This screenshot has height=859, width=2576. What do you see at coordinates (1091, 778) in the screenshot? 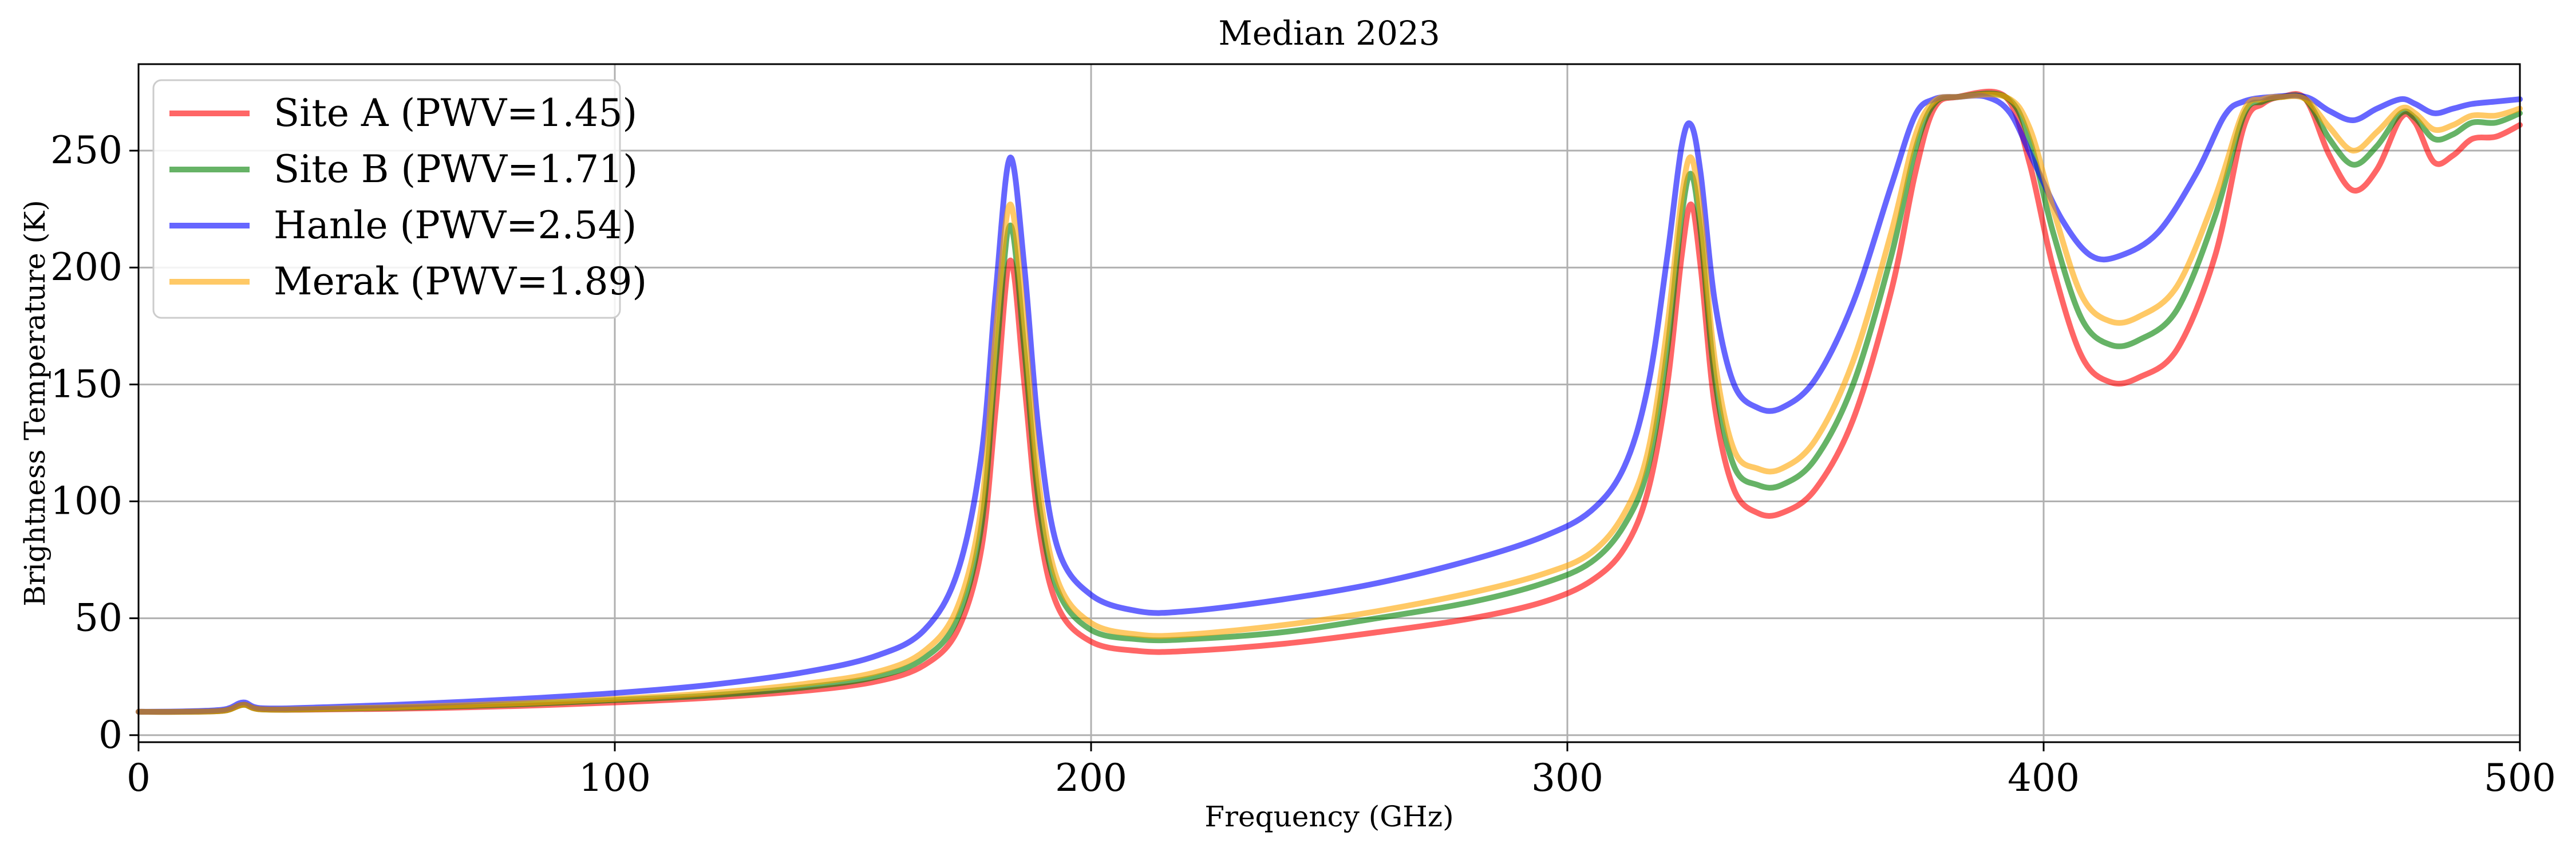
I see `x-tick-label: 200` at bounding box center [1091, 778].